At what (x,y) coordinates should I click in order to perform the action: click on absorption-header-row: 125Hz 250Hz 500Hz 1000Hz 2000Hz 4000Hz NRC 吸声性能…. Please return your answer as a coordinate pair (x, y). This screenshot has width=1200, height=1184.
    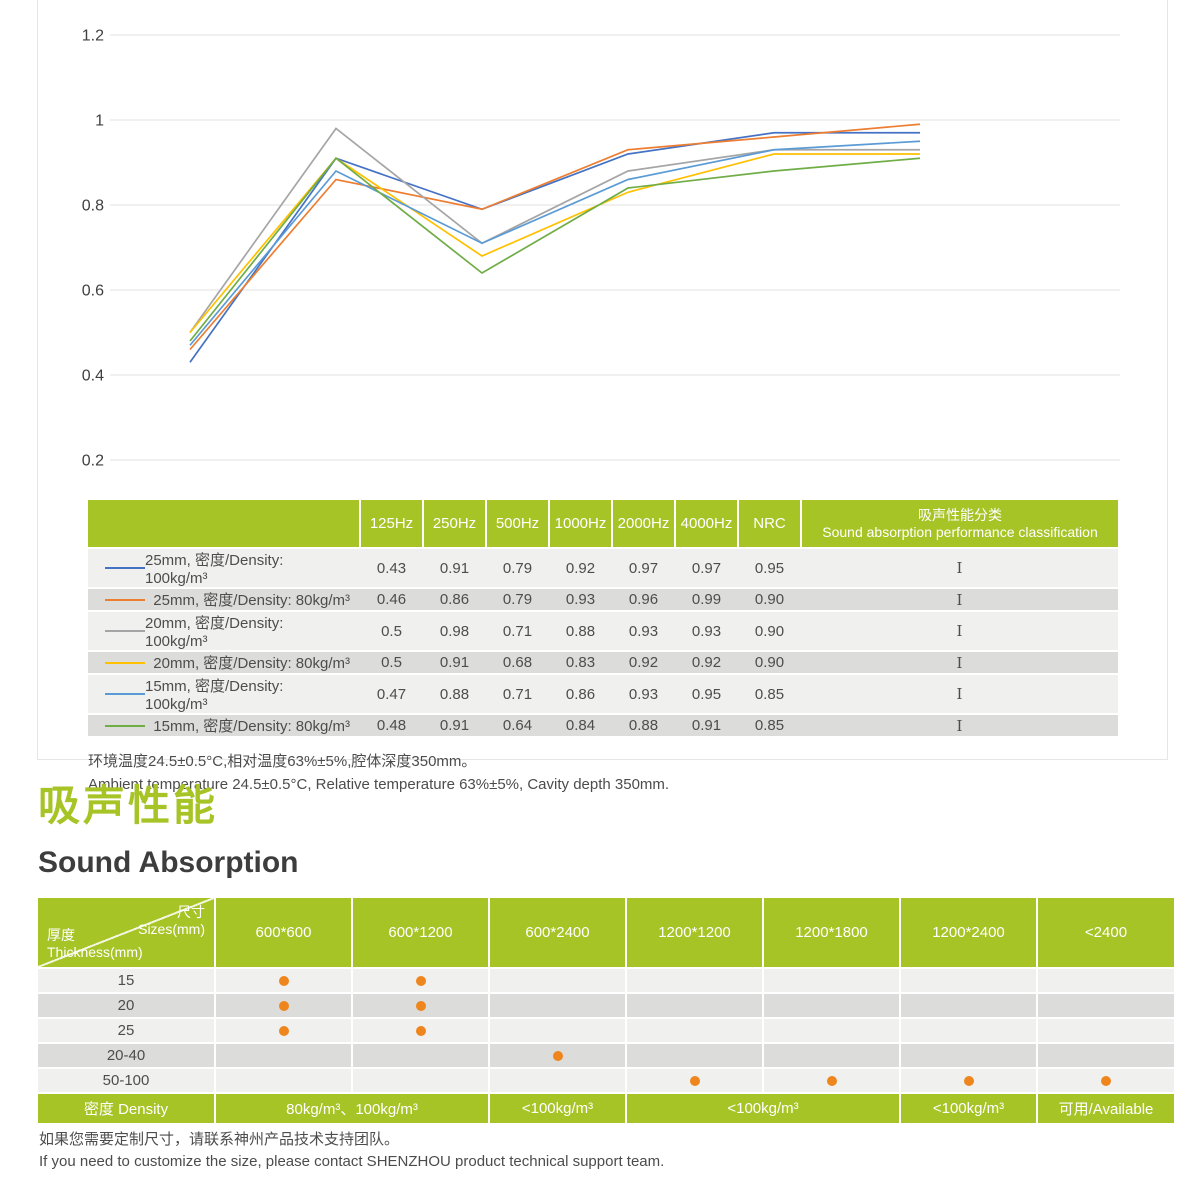
    Looking at the image, I should click on (603, 524).